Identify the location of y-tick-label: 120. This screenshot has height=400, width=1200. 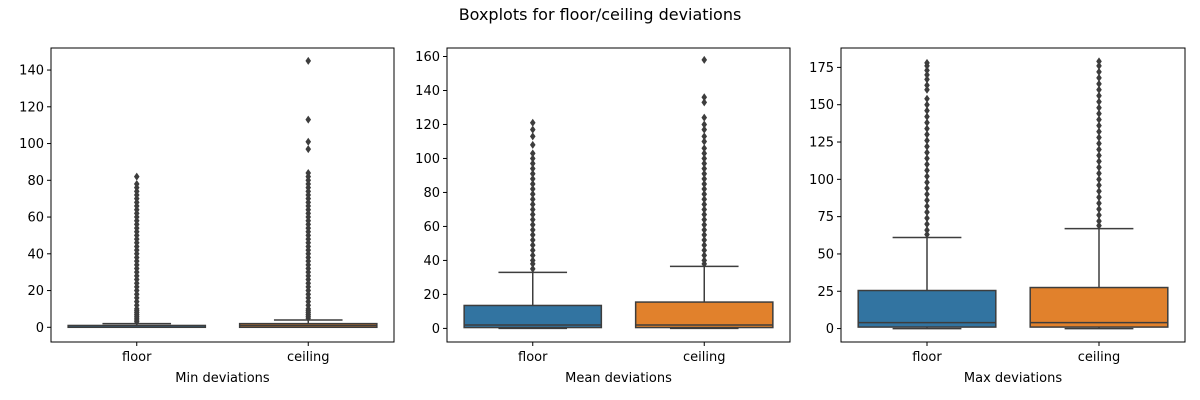
(427, 125).